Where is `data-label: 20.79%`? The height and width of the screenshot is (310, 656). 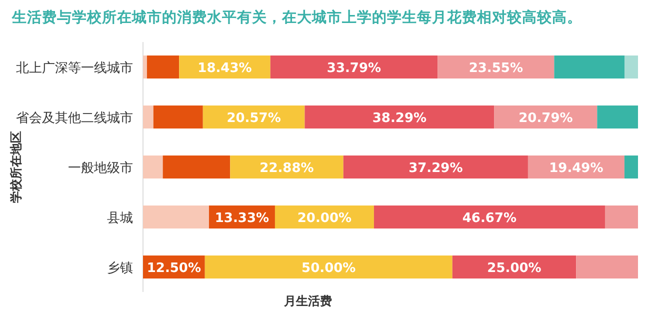
data-label: 20.79% is located at coordinates (545, 118).